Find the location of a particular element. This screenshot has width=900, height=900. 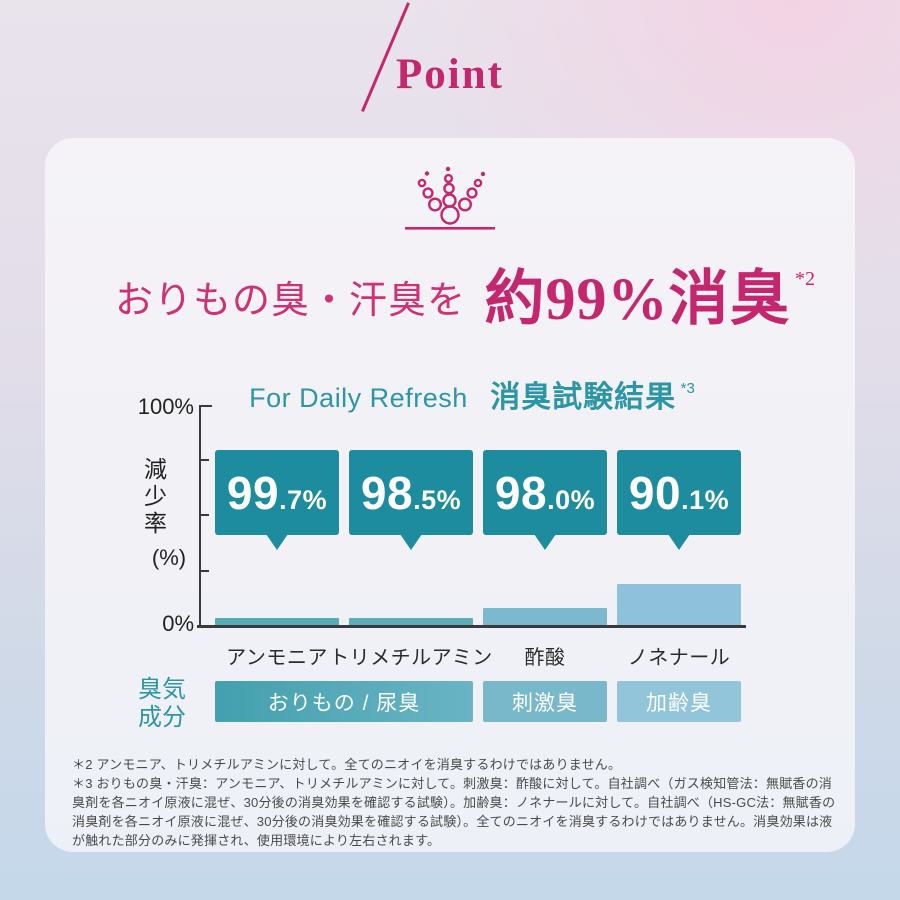

odor-group-discharge-urine: おりもの / 尿臭 is located at coordinates (344, 701).